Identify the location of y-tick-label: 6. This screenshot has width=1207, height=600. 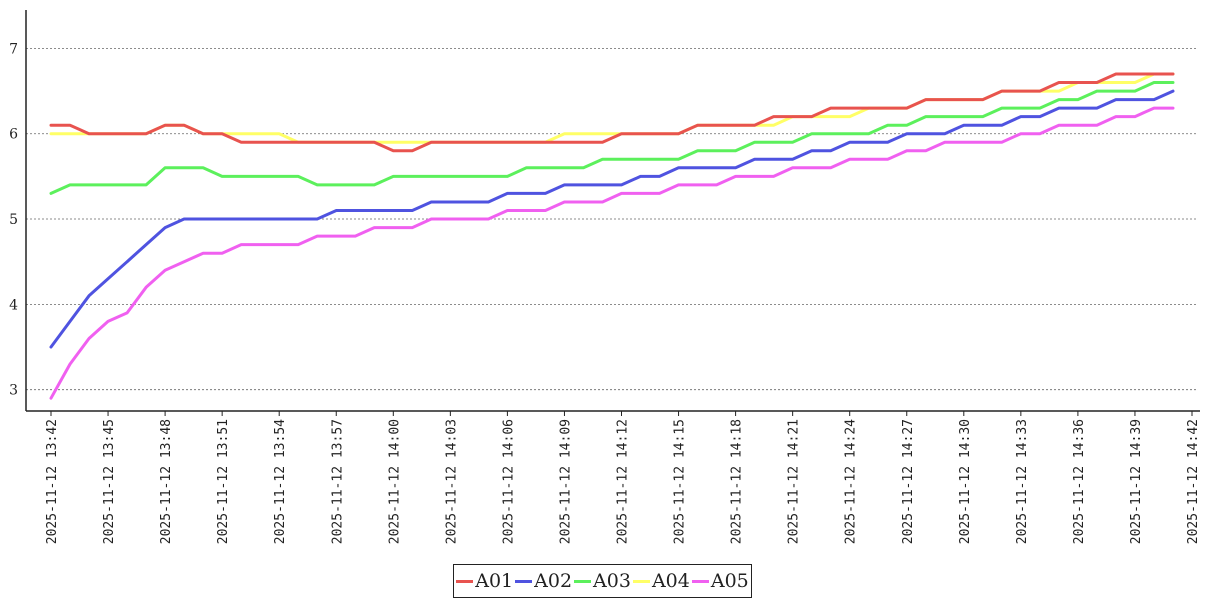
(13, 135).